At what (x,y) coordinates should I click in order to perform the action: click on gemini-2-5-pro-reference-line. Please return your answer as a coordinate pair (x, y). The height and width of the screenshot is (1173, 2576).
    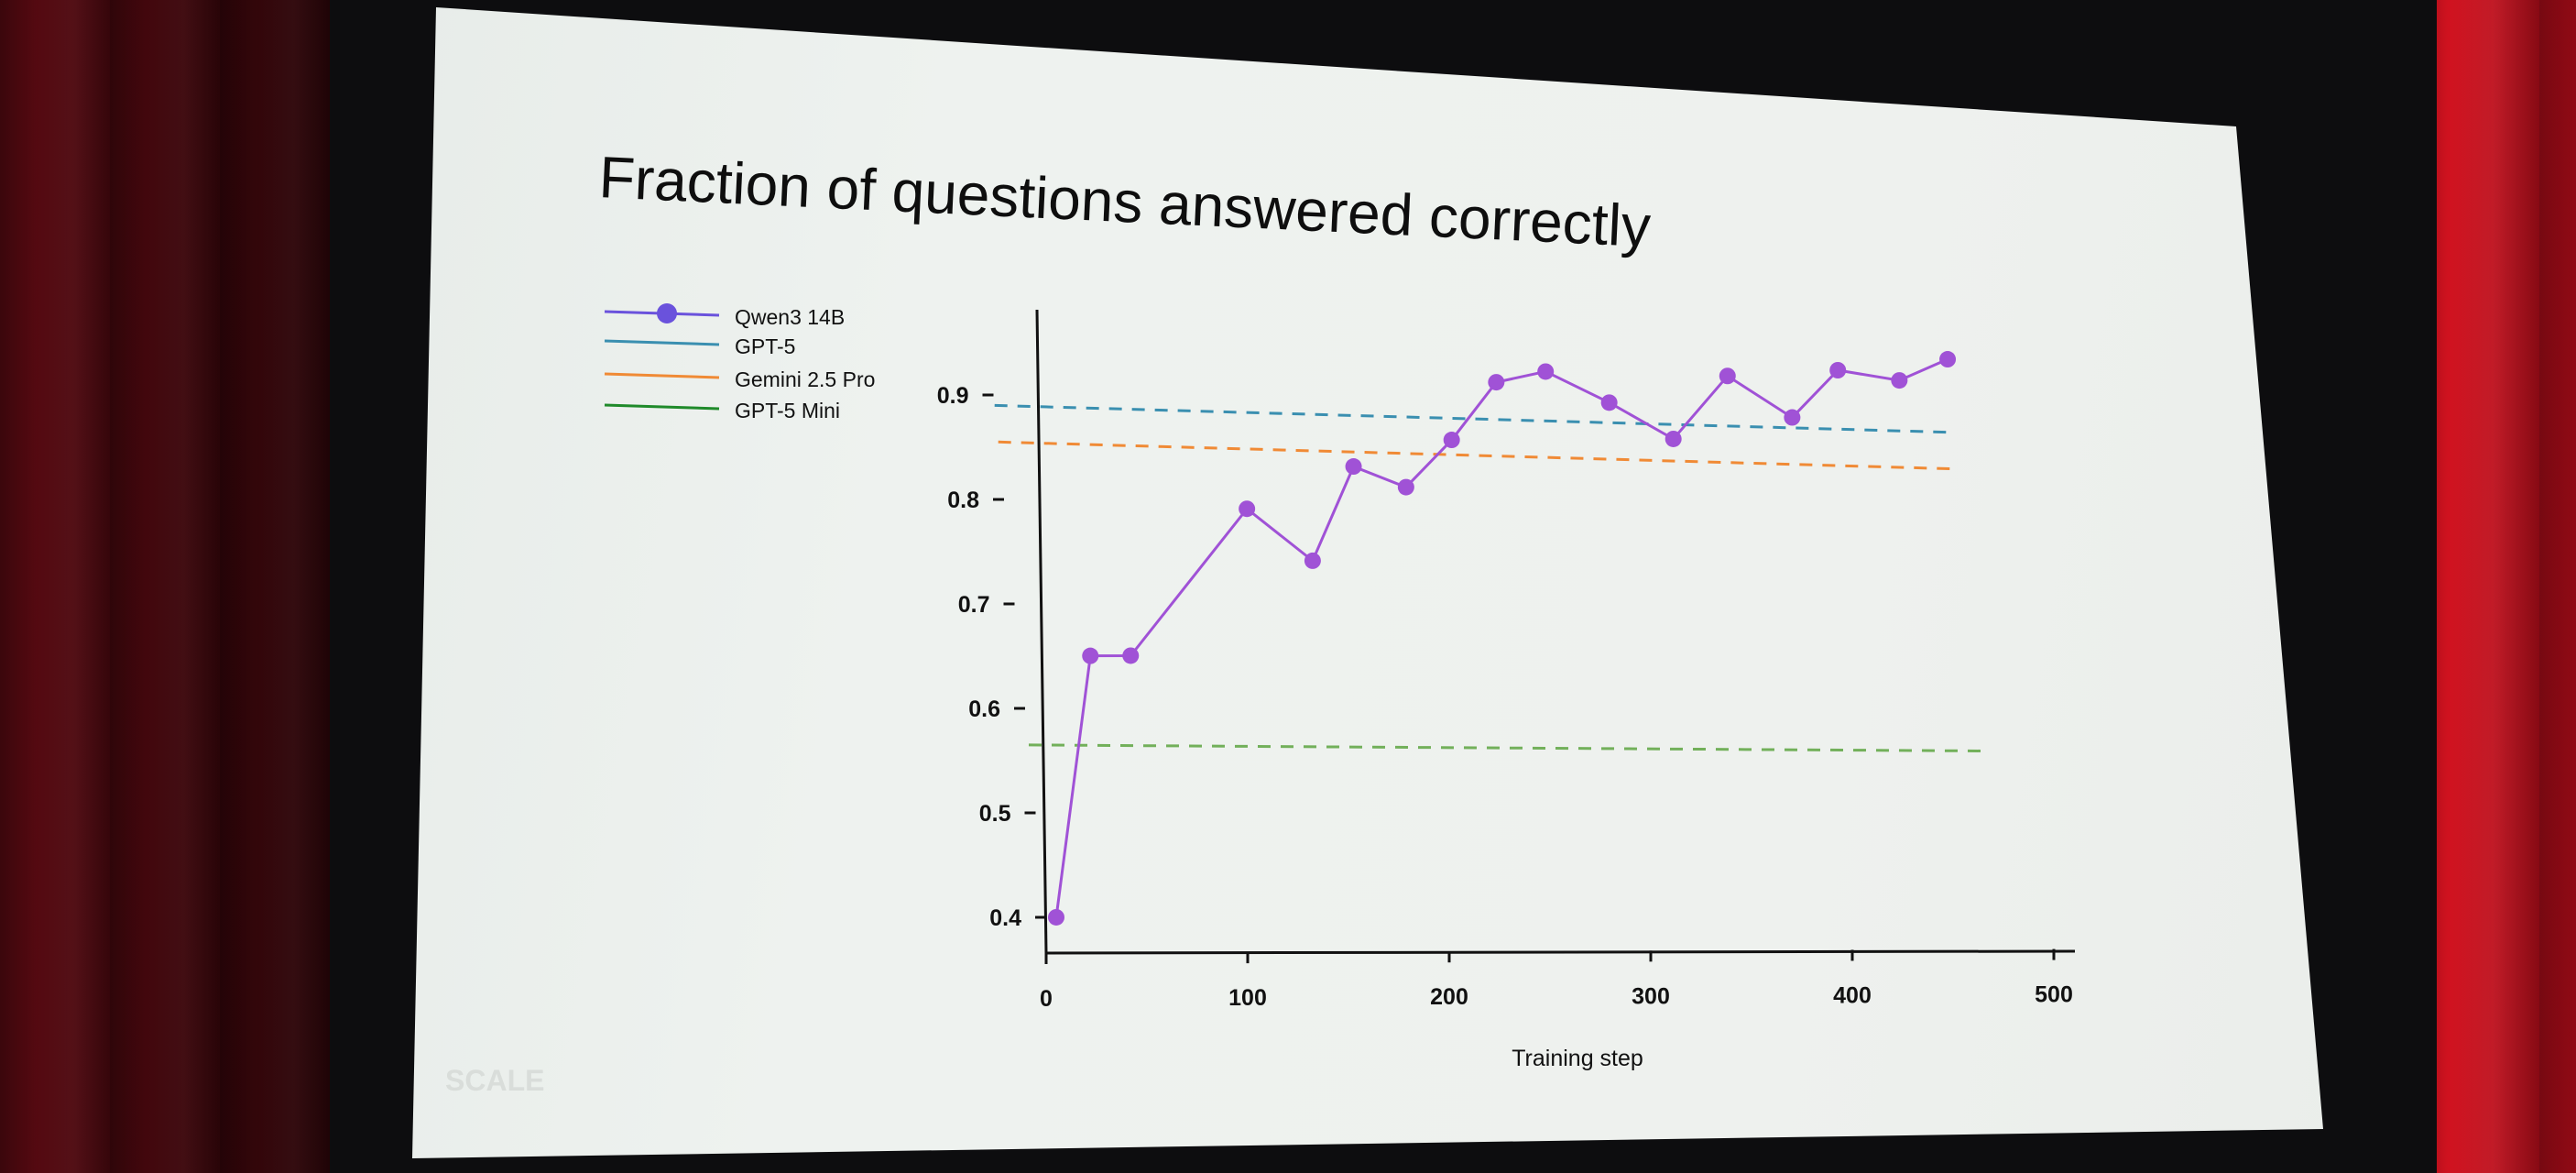
    Looking at the image, I should click on (1479, 456).